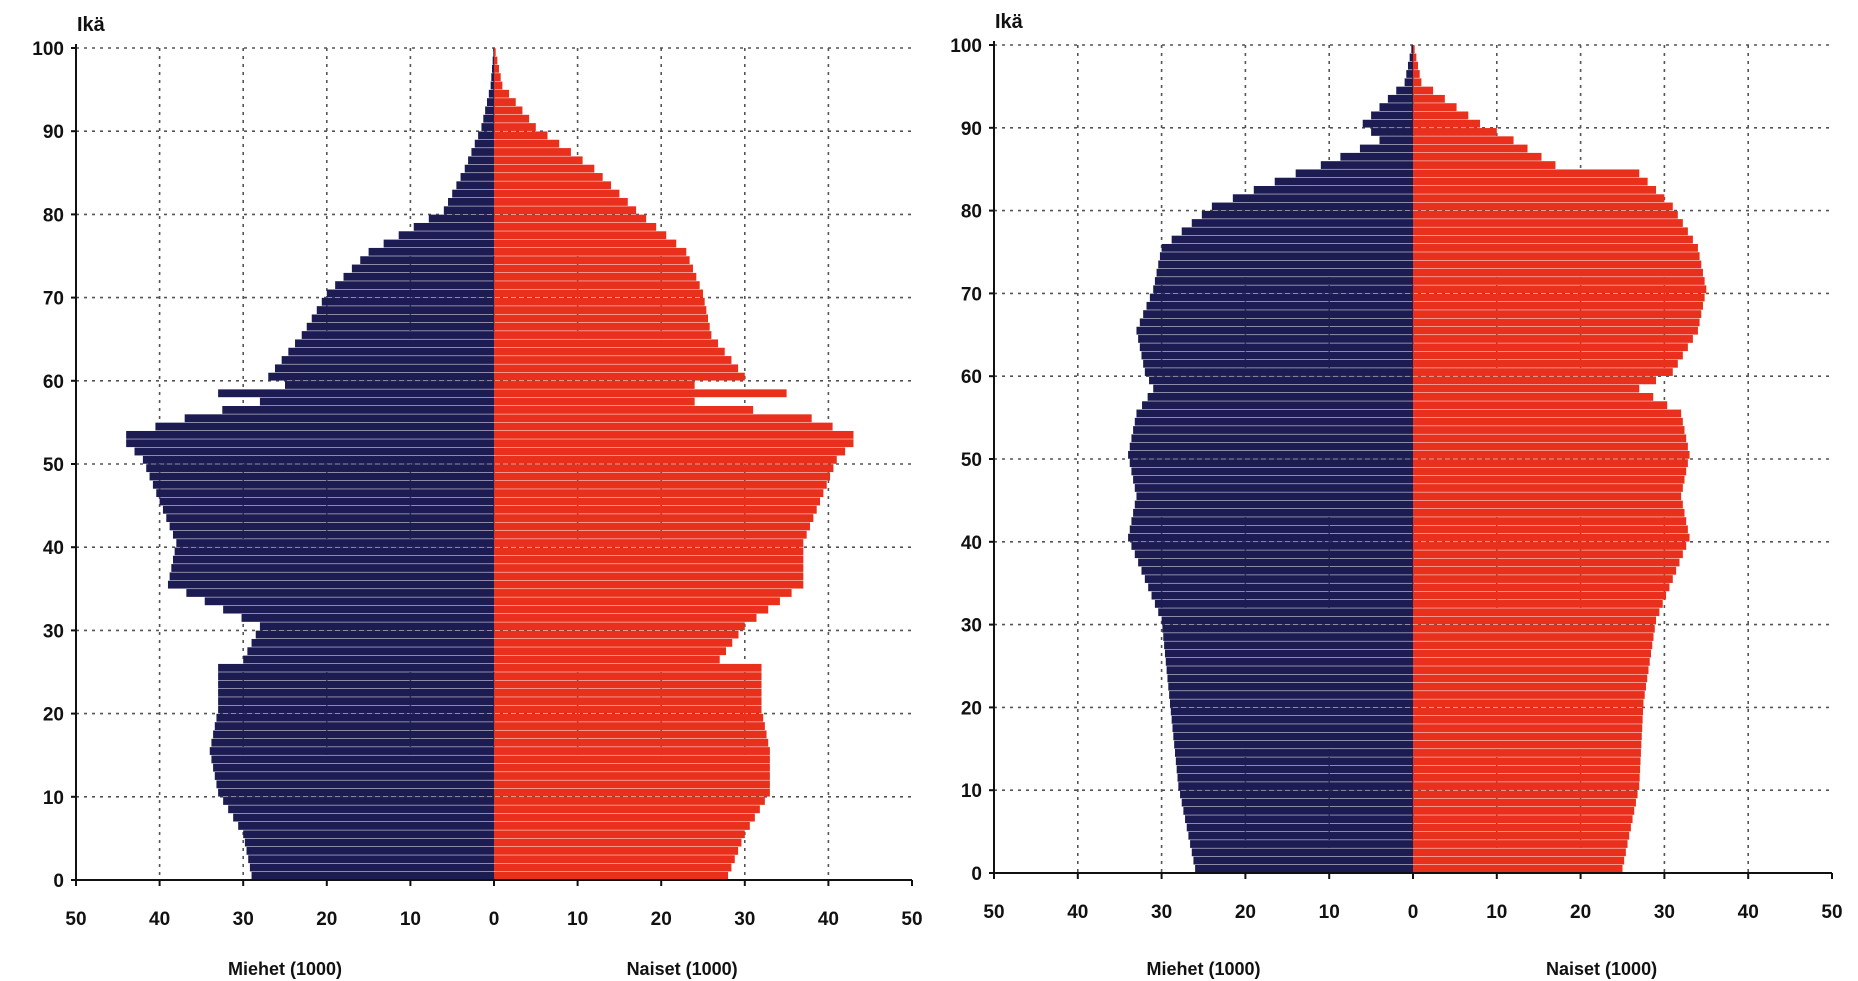 This screenshot has height=981, width=1858. What do you see at coordinates (58, 881) in the screenshot?
I see `c0-y-tick-label: 0` at bounding box center [58, 881].